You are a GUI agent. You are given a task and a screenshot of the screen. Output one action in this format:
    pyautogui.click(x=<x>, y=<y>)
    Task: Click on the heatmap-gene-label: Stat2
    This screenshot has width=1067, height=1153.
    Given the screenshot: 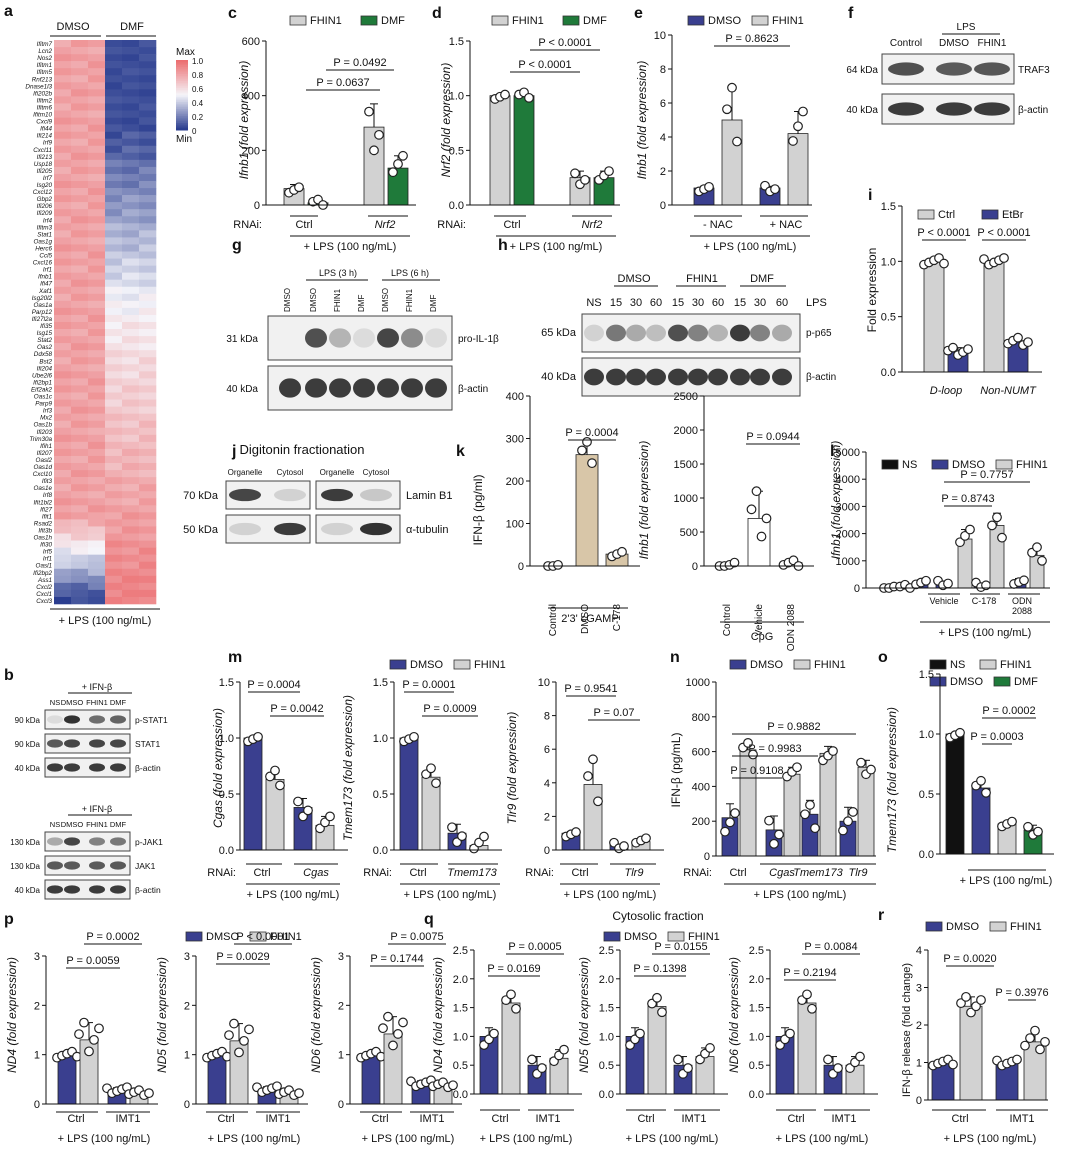 What is the action you would take?
    pyautogui.click(x=44, y=340)
    